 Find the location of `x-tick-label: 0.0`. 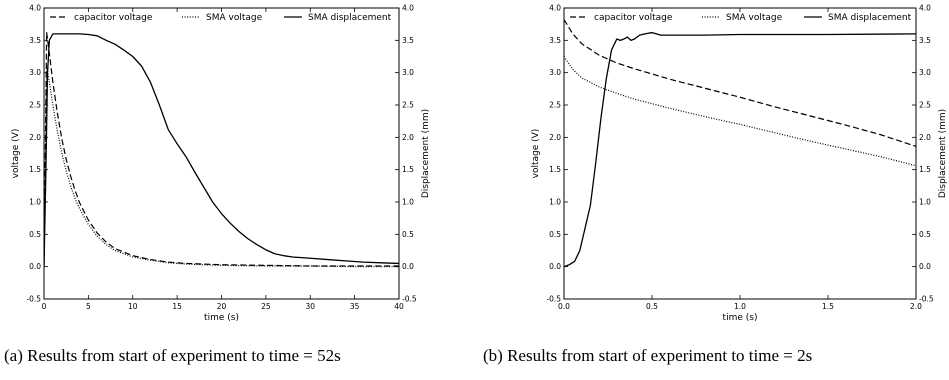

x-tick-label: 0.0 is located at coordinates (564, 306).